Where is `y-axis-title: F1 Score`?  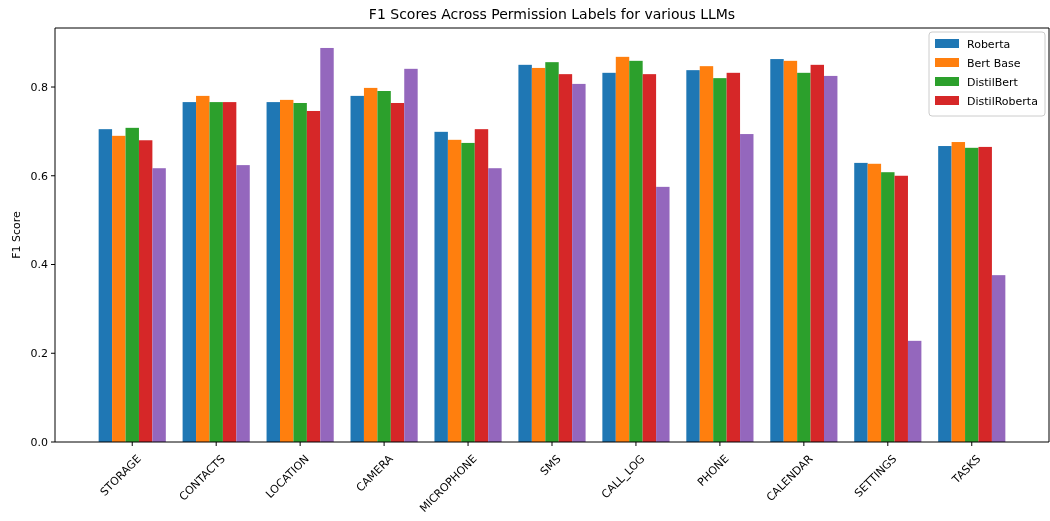 y-axis-title: F1 Score is located at coordinates (16, 234).